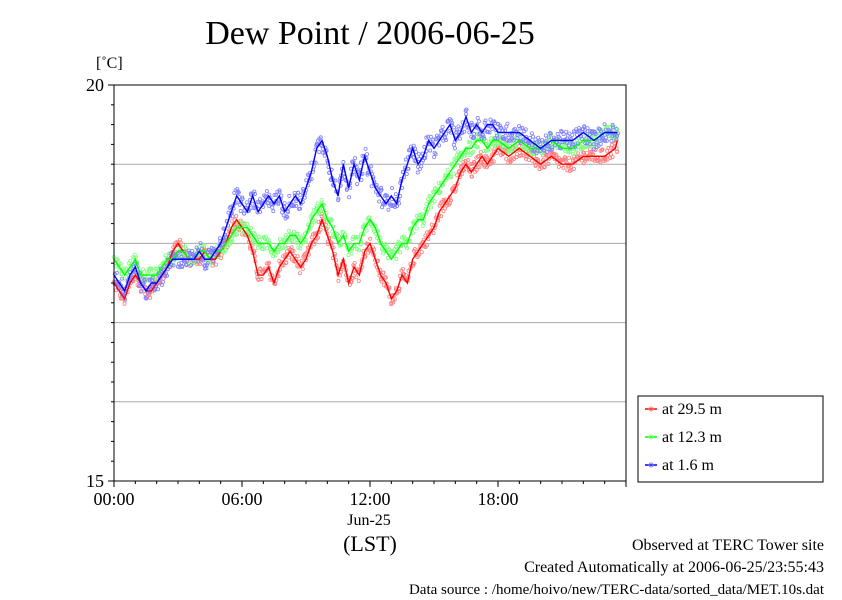 This screenshot has height=600, width=842. What do you see at coordinates (680, 465) in the screenshot?
I see `legend-entry: at 1.6 m` at bounding box center [680, 465].